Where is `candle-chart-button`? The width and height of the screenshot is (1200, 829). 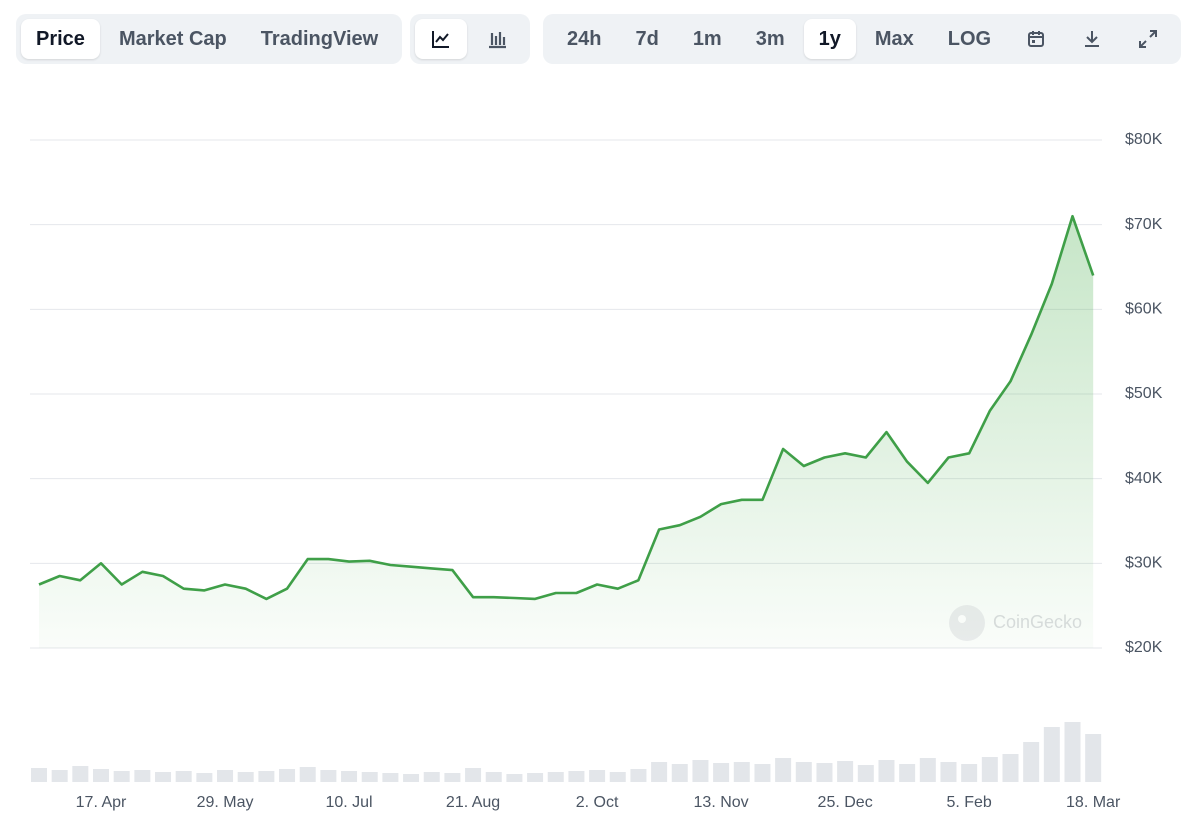
candle-chart-button is located at coordinates (497, 39).